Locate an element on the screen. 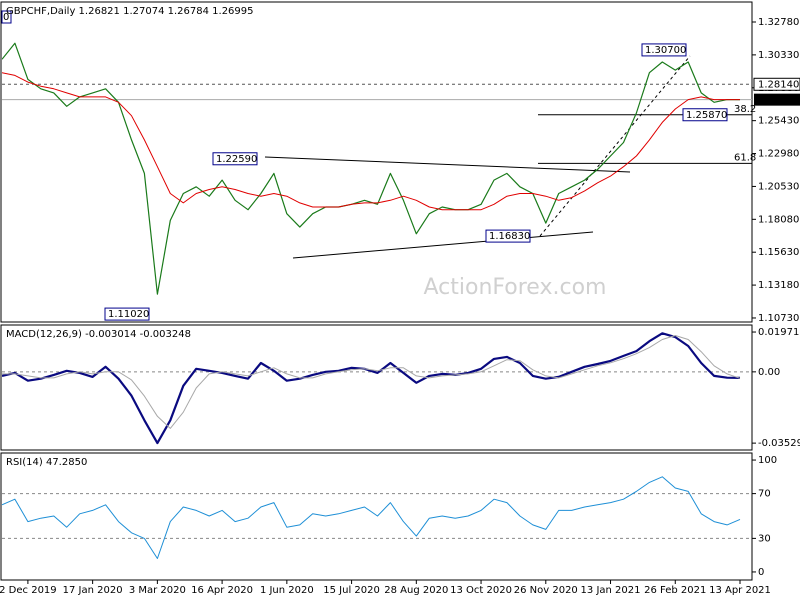 The width and height of the screenshot is (800, 600). y-tick-label: 70 is located at coordinates (764, 494).